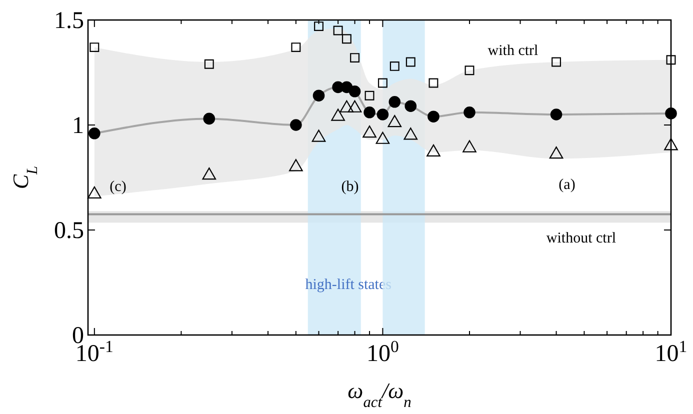 The width and height of the screenshot is (693, 414). I want to click on y-tick-label: 1, so click(78, 126).